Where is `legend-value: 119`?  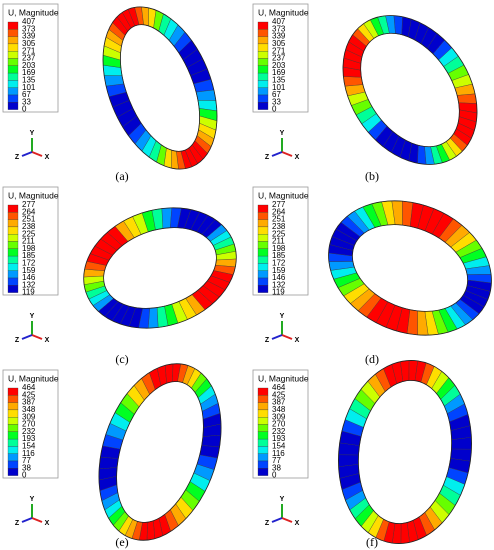
legend-value: 119 is located at coordinates (28, 292).